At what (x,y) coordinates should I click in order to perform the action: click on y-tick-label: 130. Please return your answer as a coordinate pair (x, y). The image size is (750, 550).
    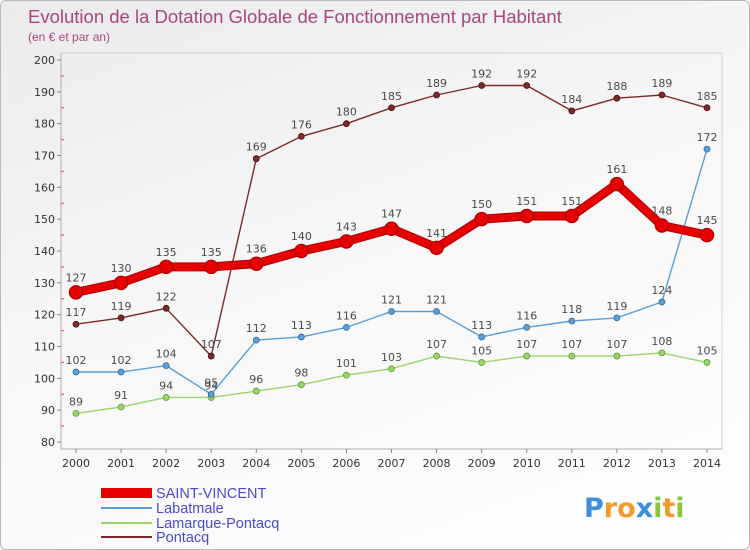
    Looking at the image, I should click on (44, 283).